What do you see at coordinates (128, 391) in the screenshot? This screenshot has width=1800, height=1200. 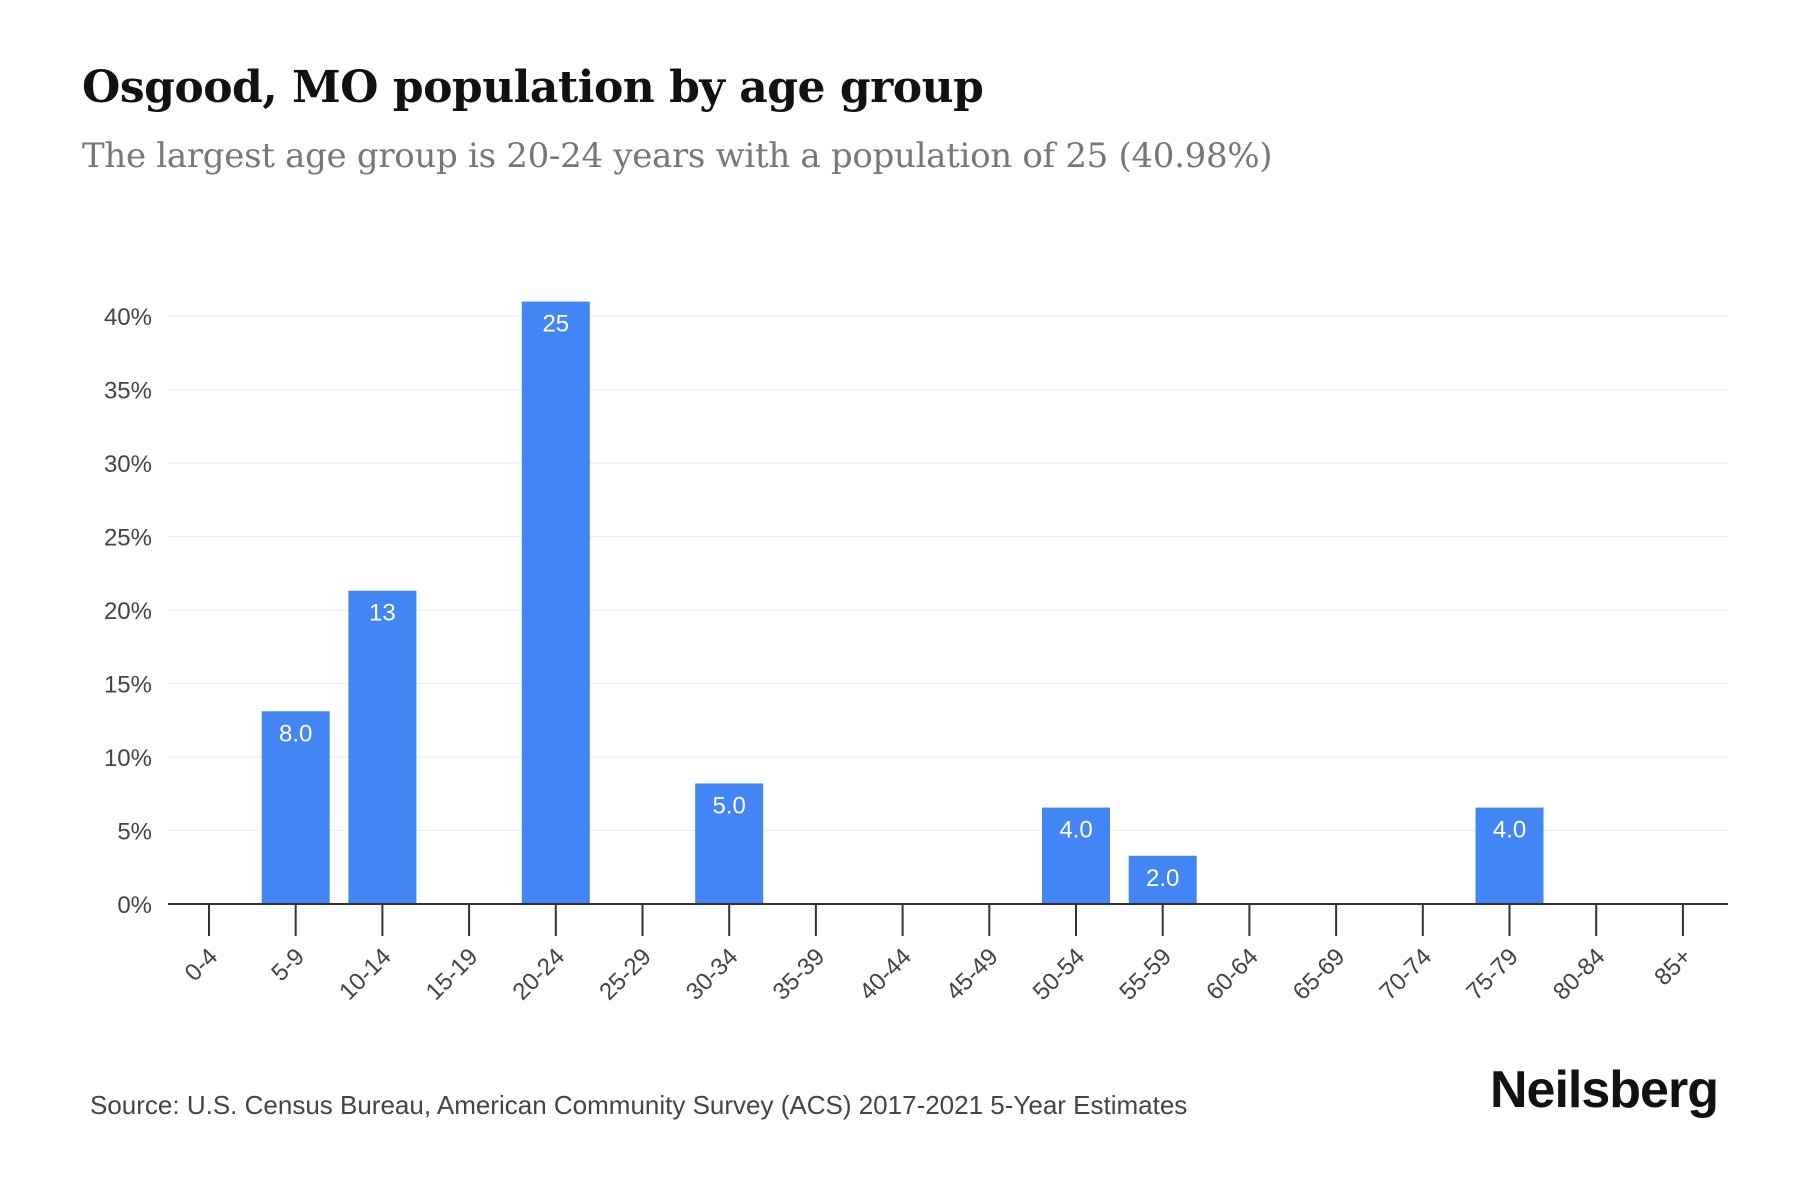 I see `y-tick-label: 35%` at bounding box center [128, 391].